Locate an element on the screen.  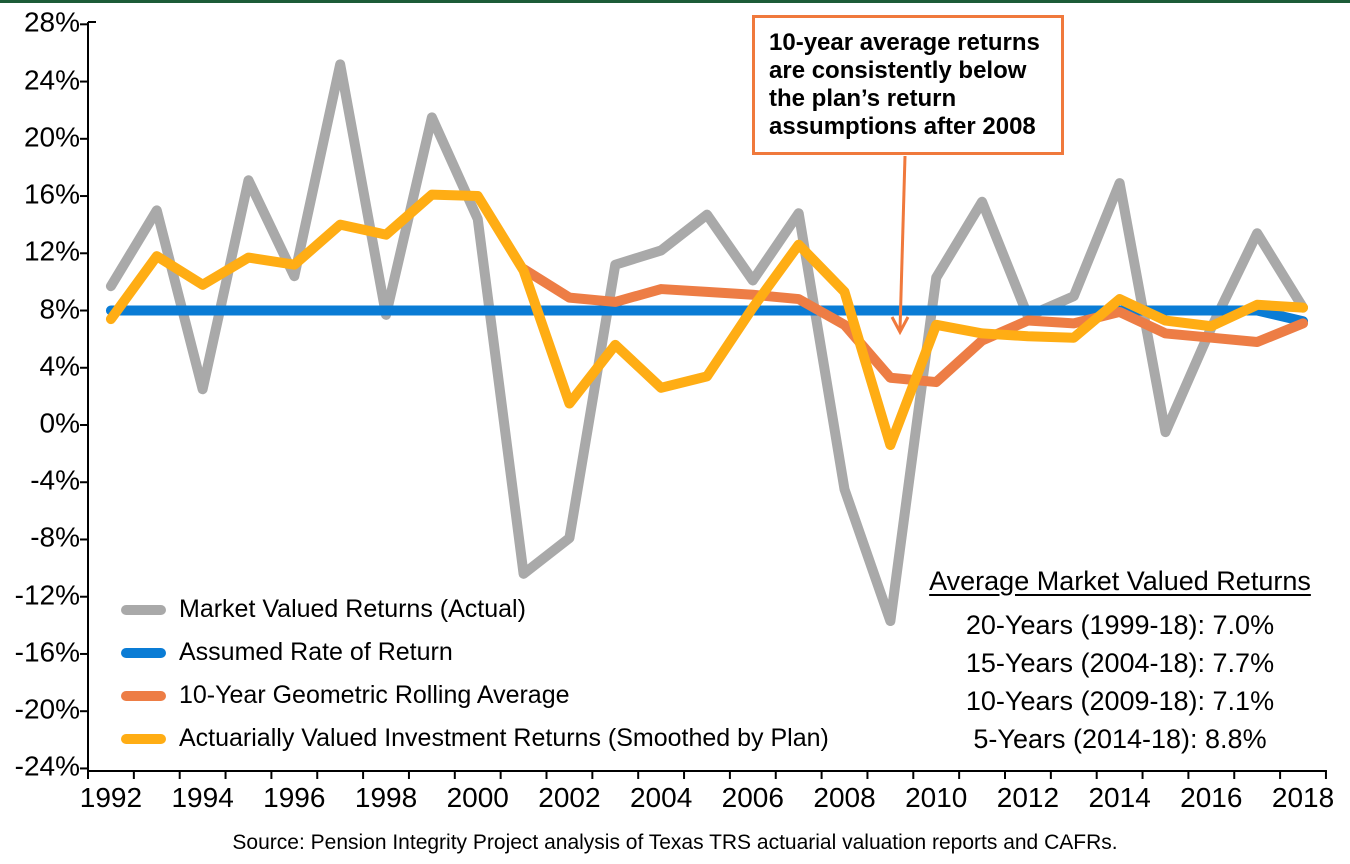
legend-row: 10-Year Geometric Rolling Average is located at coordinates (475, 695).